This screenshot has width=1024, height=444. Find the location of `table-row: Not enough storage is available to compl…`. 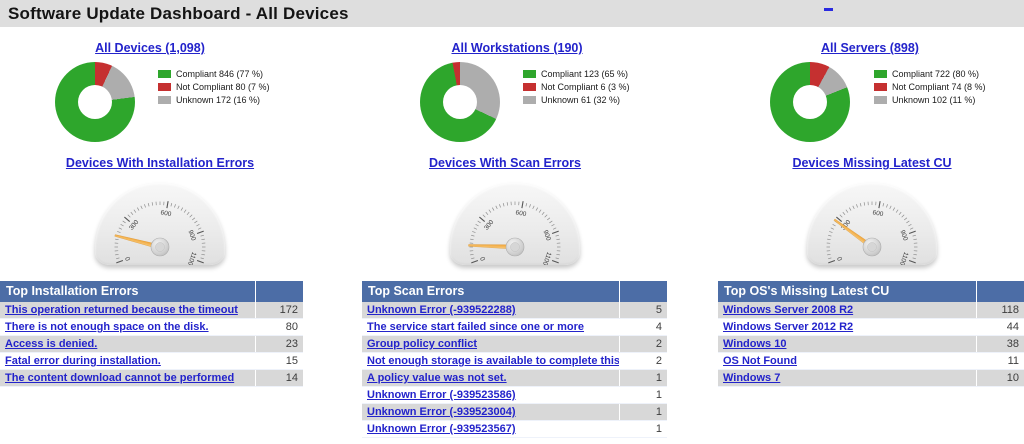

table-row: Not enough storage is available to compl… is located at coordinates (514, 361).